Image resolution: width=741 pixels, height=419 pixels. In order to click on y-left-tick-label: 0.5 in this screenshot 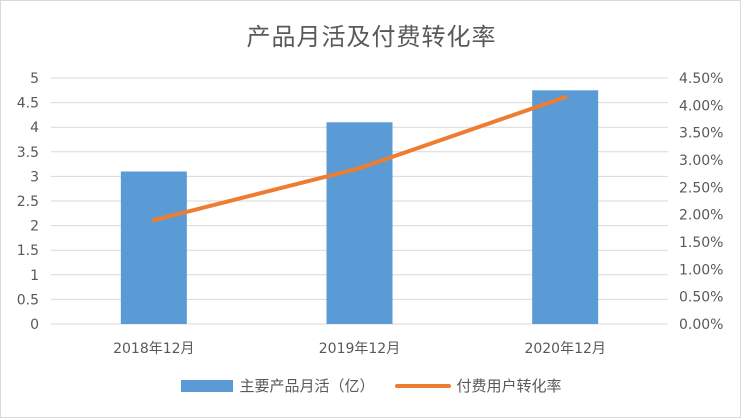, I will do `click(28, 300)`.